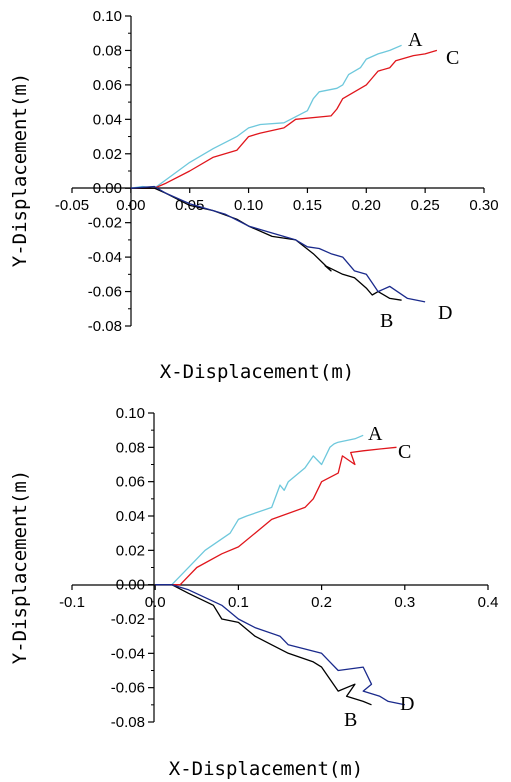  What do you see at coordinates (266, 116) in the screenshot?
I see `chart-1-series-a` at bounding box center [266, 116].